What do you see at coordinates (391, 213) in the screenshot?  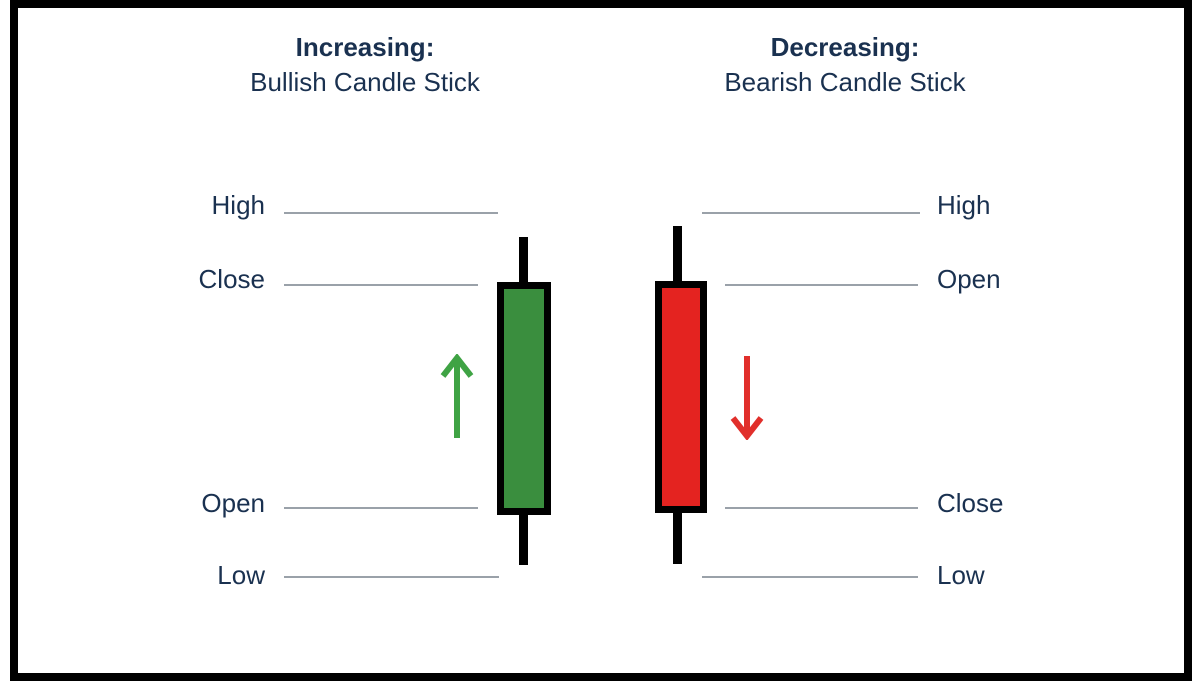 I see `bullish-high-line` at bounding box center [391, 213].